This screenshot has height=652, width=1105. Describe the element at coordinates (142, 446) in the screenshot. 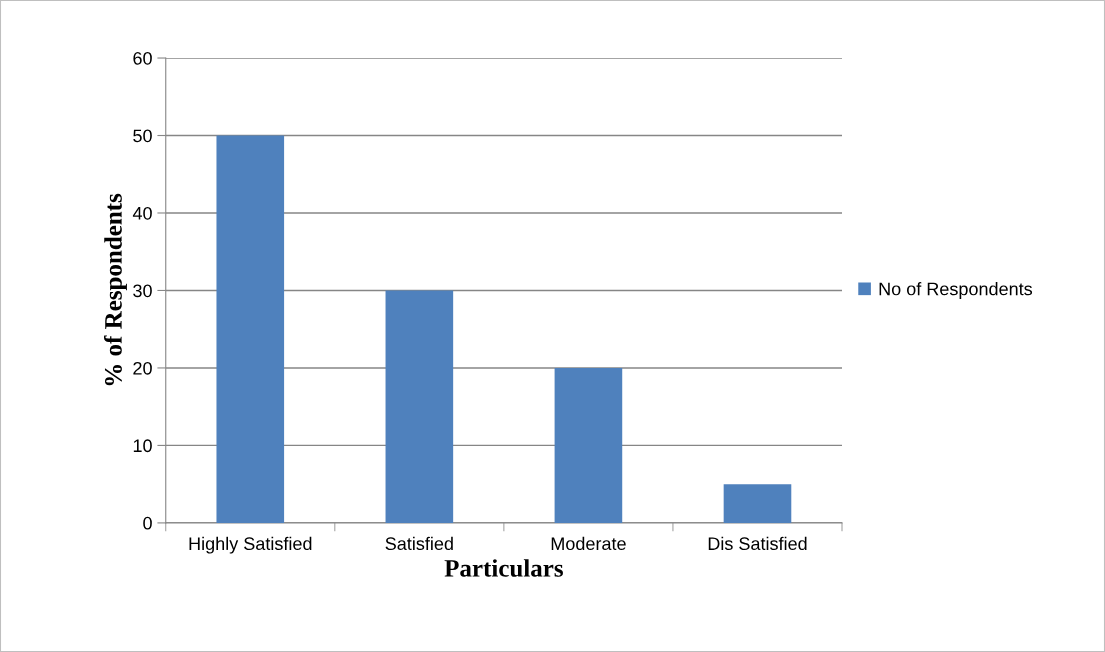

I see `y-tick-label: 10` at that location.